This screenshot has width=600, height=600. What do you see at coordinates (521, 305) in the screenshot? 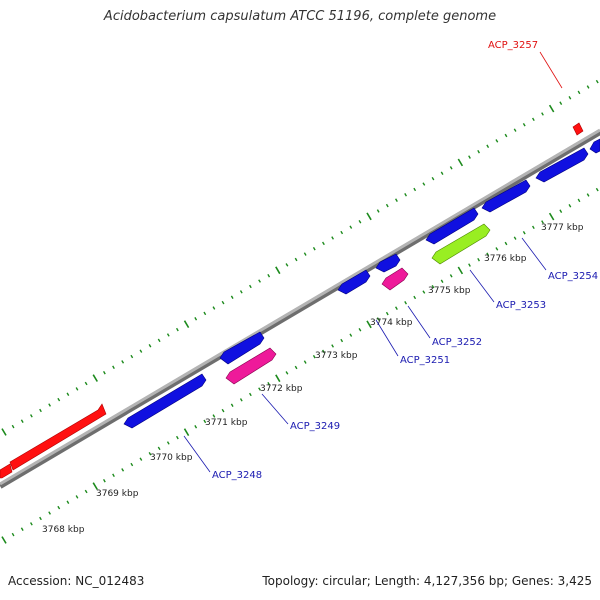
I see `gene-label: ACP_3253` at bounding box center [521, 305].